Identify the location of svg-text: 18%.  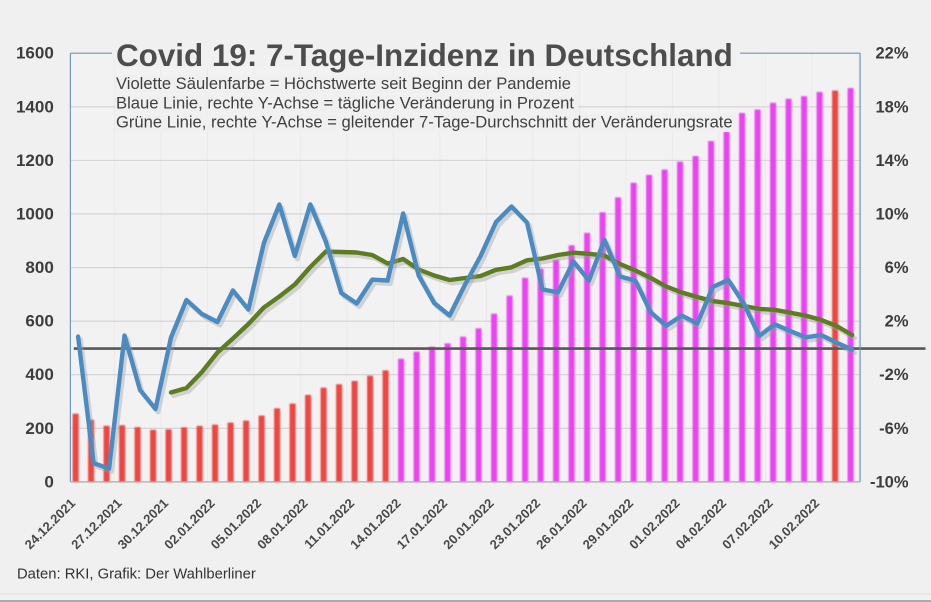
(891, 107).